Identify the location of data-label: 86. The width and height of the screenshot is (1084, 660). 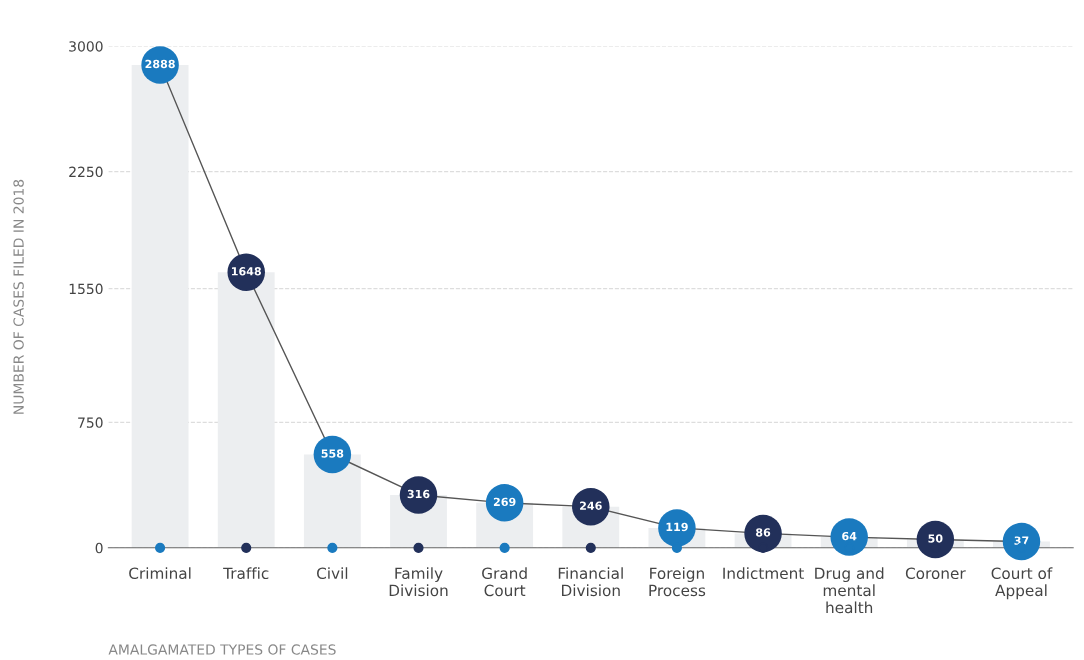
(763, 532).